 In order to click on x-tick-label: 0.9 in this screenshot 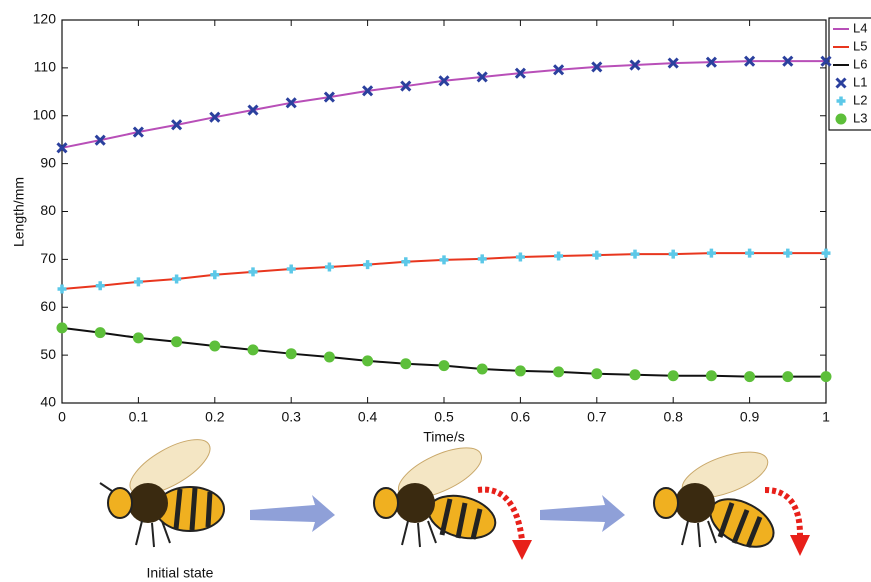, I will do `click(750, 417)`.